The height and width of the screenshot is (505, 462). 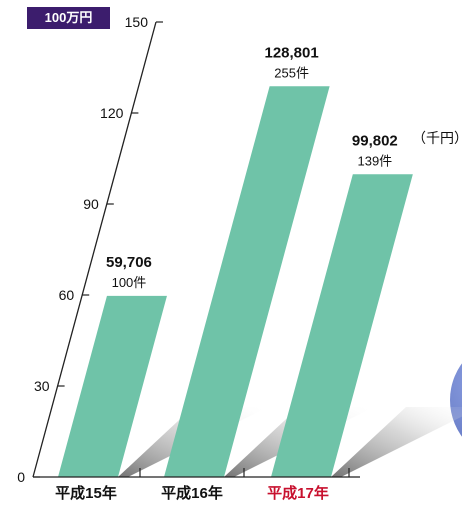 What do you see at coordinates (192, 493) in the screenshot?
I see `x-category-label: 平成16年` at bounding box center [192, 493].